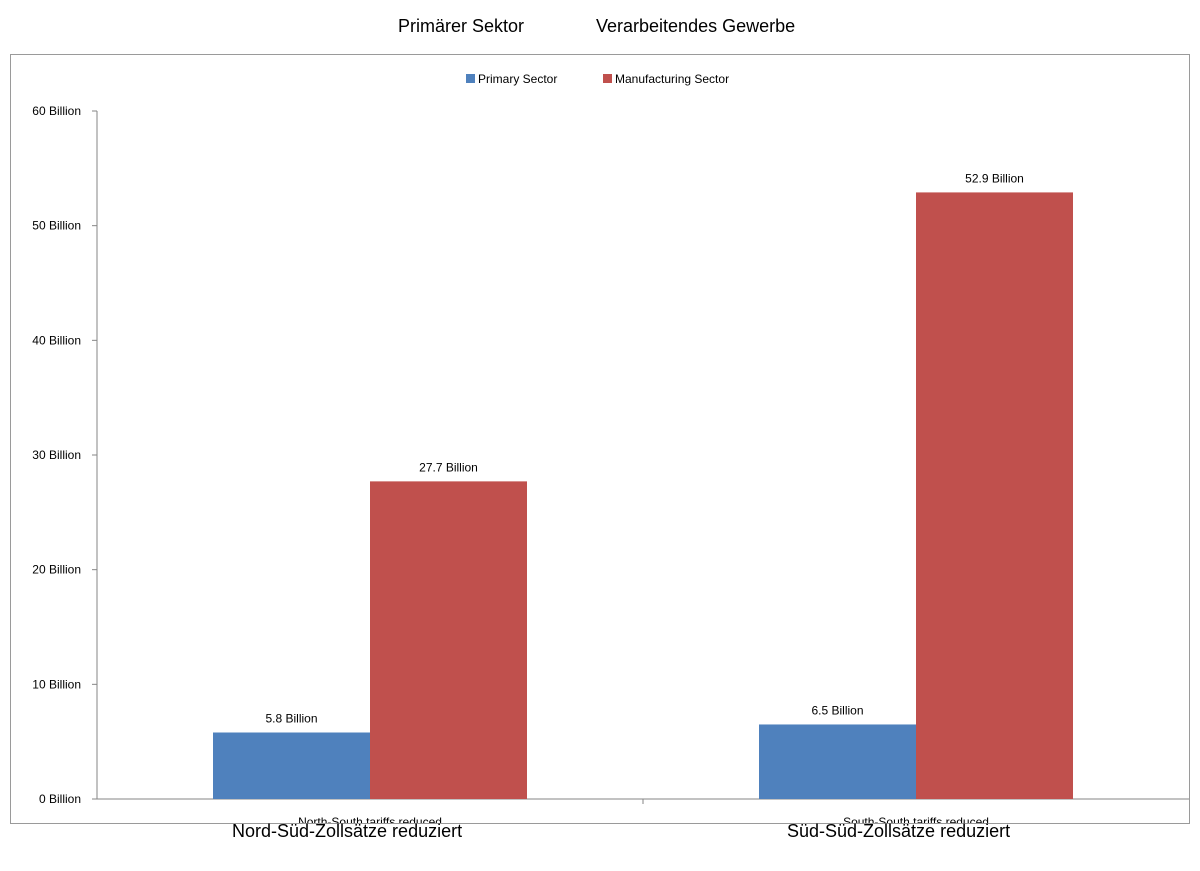  I want to click on bottom-label-south-south: Süd-Süd-Zollsätze reduziert, so click(899, 831).